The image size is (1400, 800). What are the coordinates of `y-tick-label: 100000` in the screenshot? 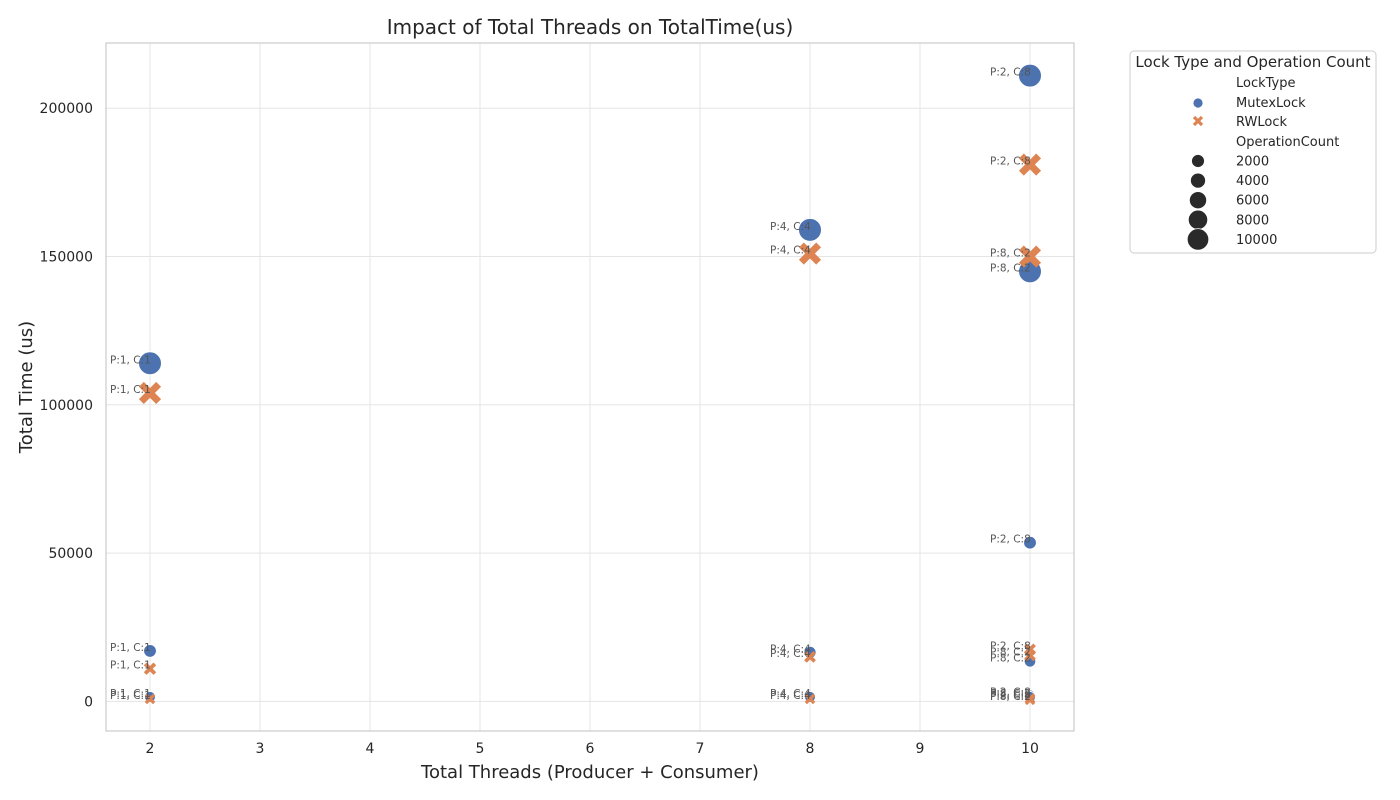 It's located at (66, 406).